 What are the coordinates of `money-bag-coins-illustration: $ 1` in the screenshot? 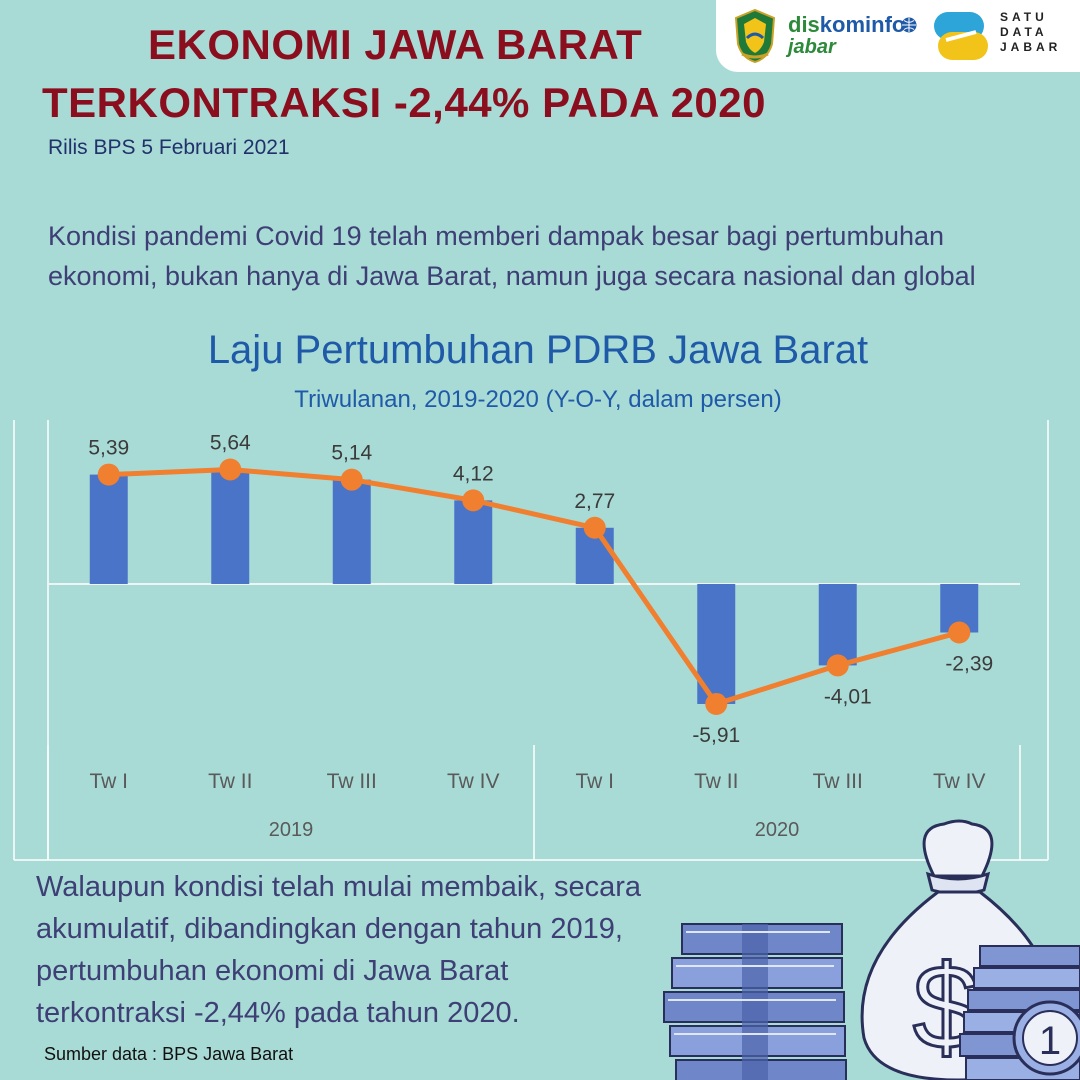 It's located at (871, 949).